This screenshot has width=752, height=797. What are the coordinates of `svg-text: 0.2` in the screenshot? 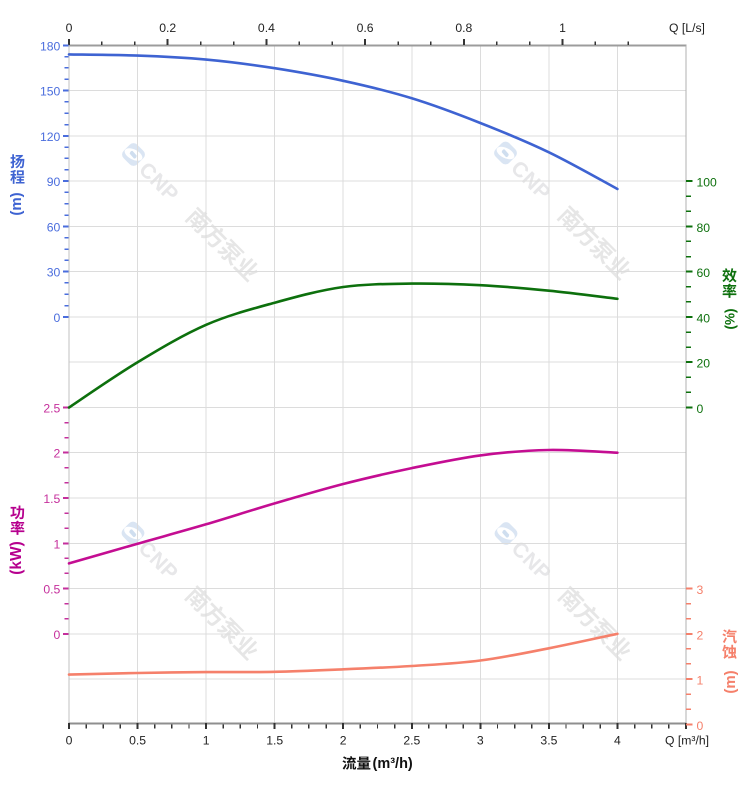 It's located at (167, 28).